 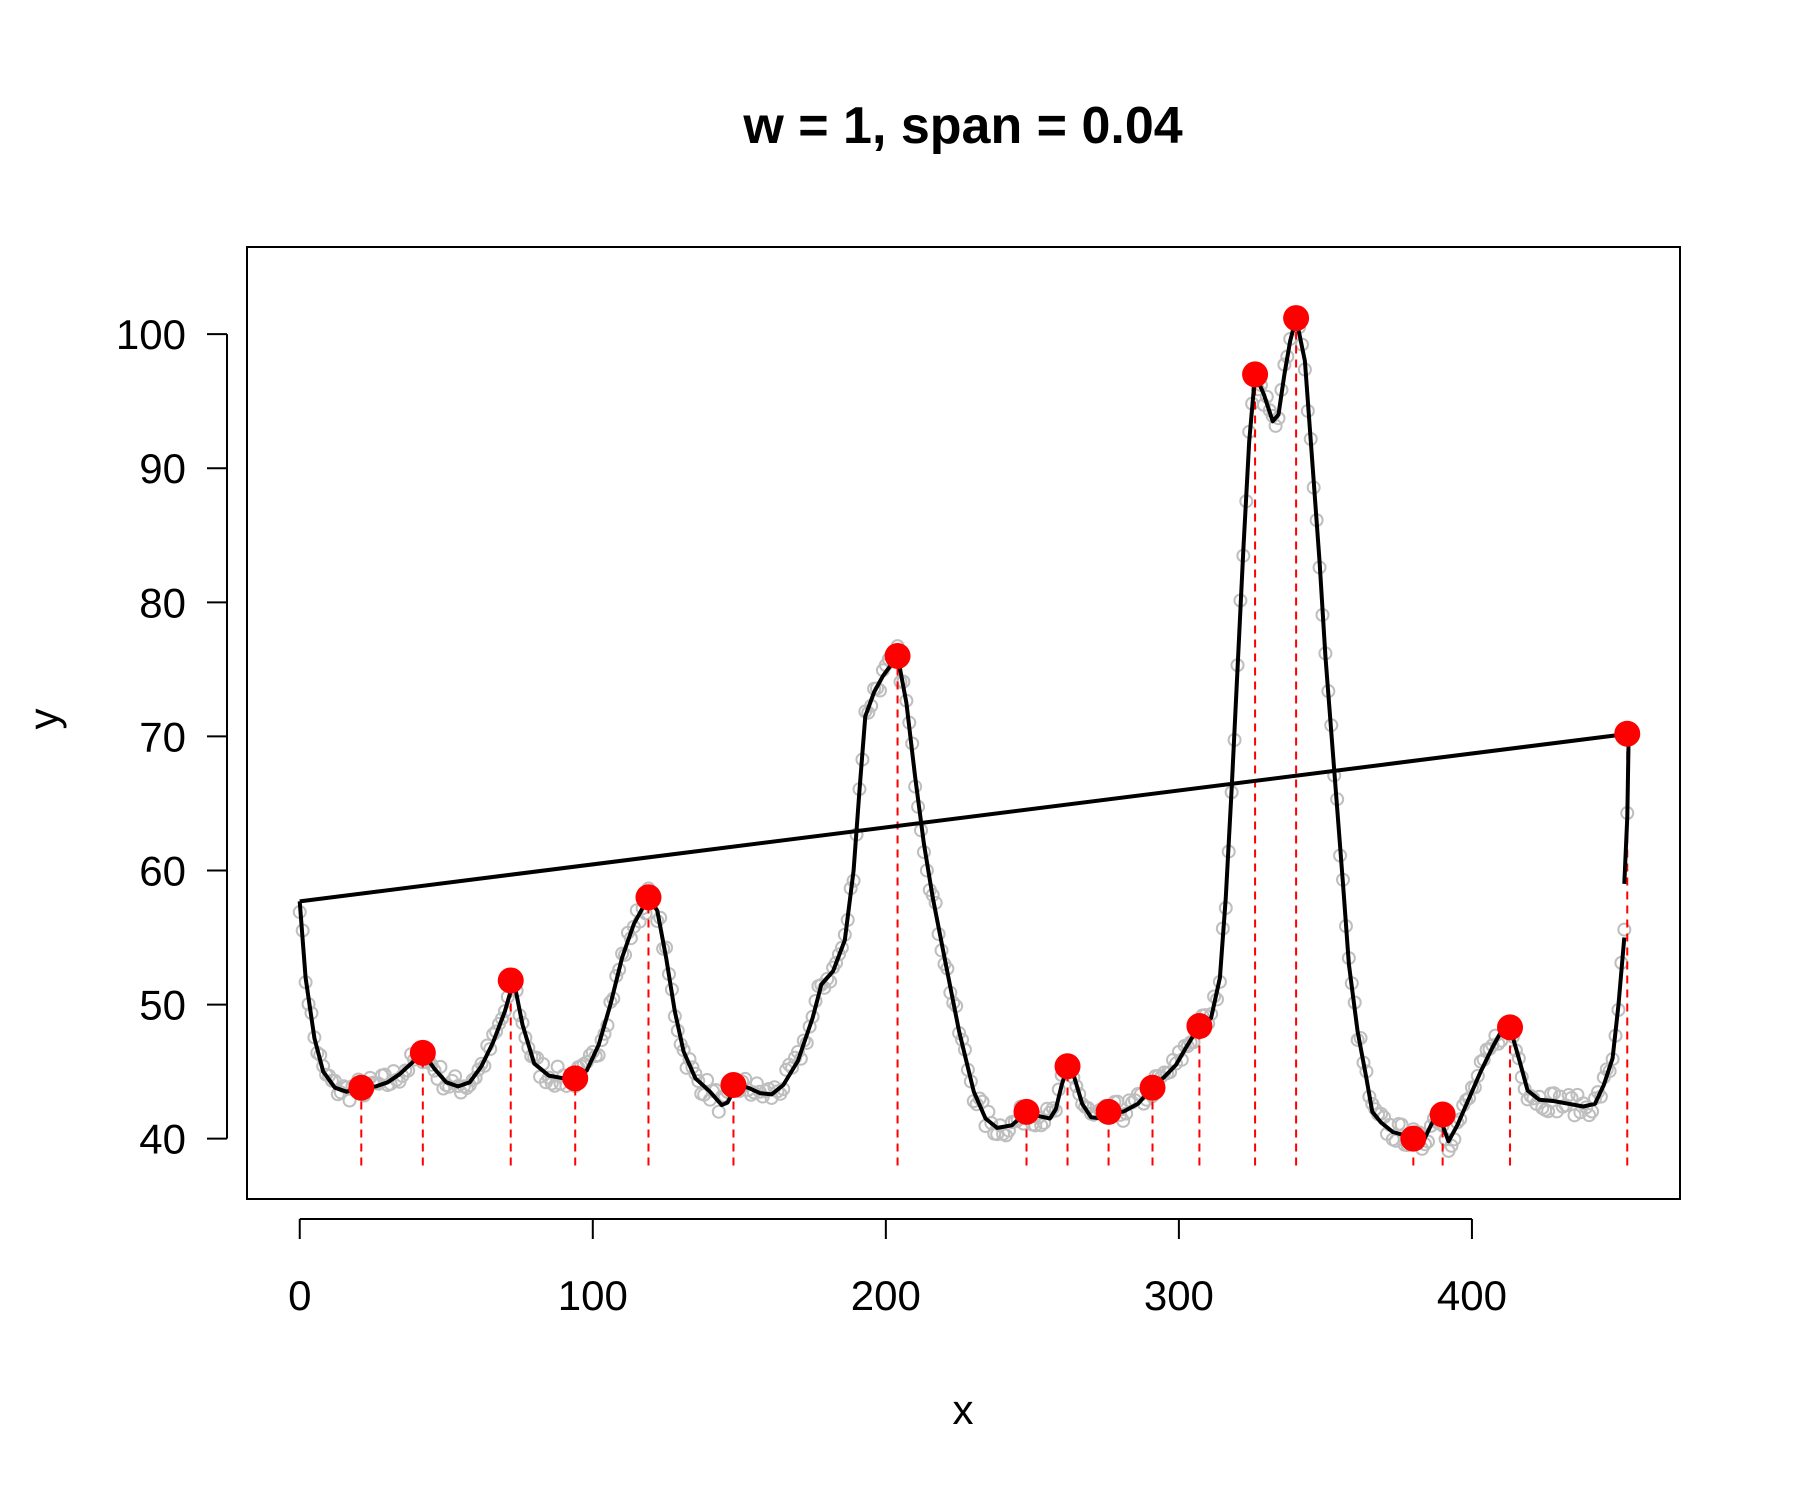 What do you see at coordinates (886, 1295) in the screenshot?
I see `x-tick-label: 200` at bounding box center [886, 1295].